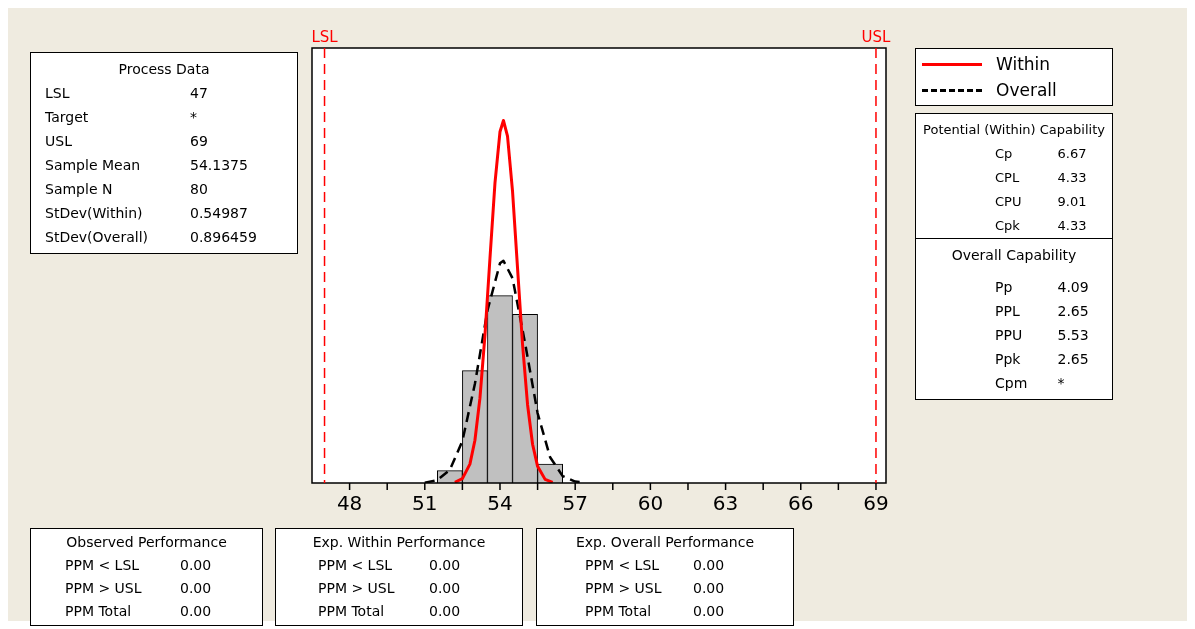 This screenshot has width=1195, height=629. What do you see at coordinates (151, 153) in the screenshot?
I see `text: Process Data LSL 47 Target * USL 69 Sample Mean 54.1375 Sample N 80 StDev(Within) 0.54987 StDev(Overall) 0.896459` at bounding box center [151, 153].